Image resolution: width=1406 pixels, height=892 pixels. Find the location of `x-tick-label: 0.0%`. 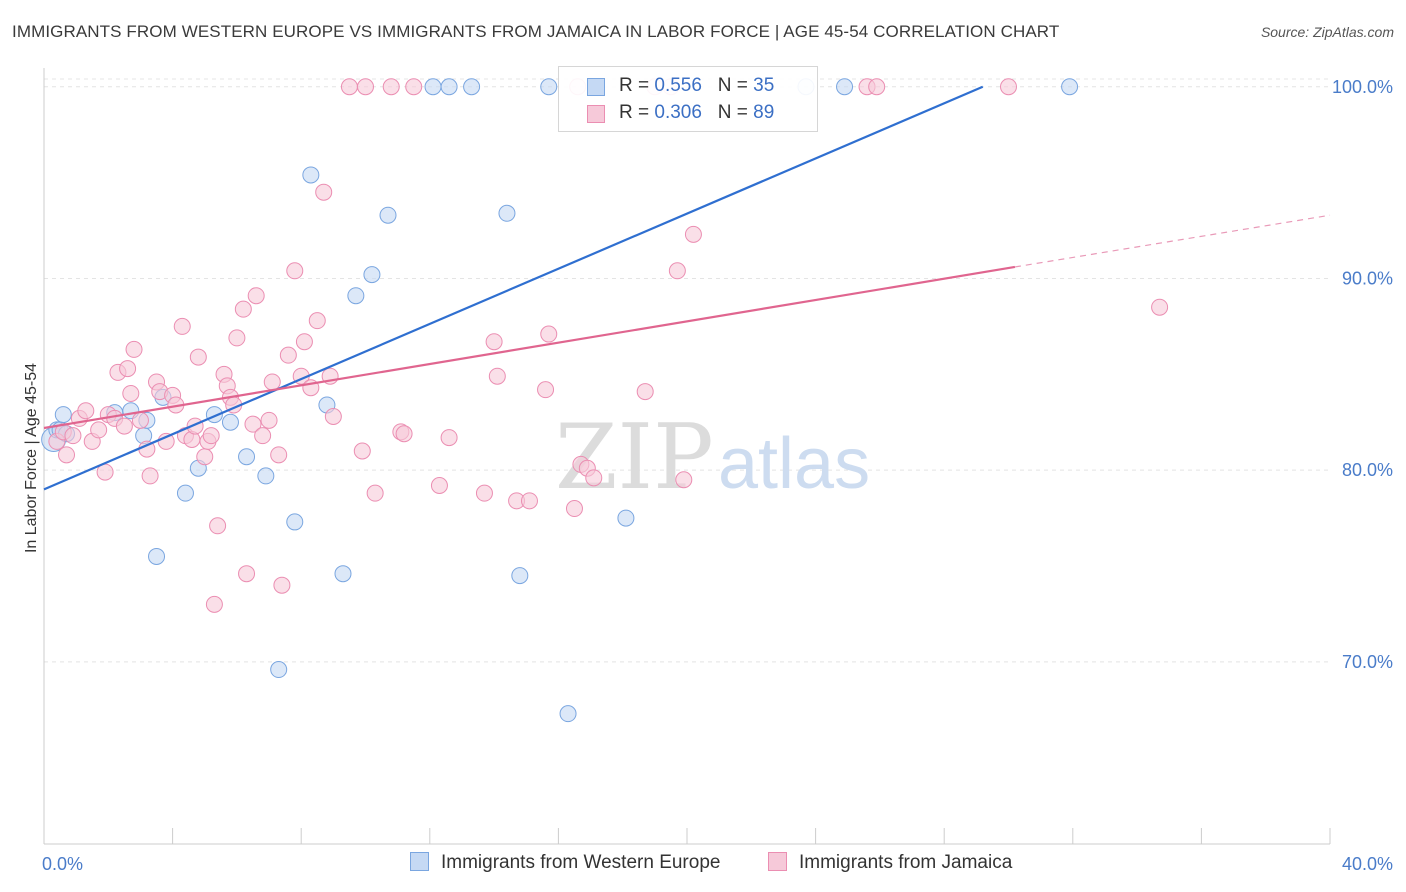

x-tick-label: 0.0% is located at coordinates (62, 864).